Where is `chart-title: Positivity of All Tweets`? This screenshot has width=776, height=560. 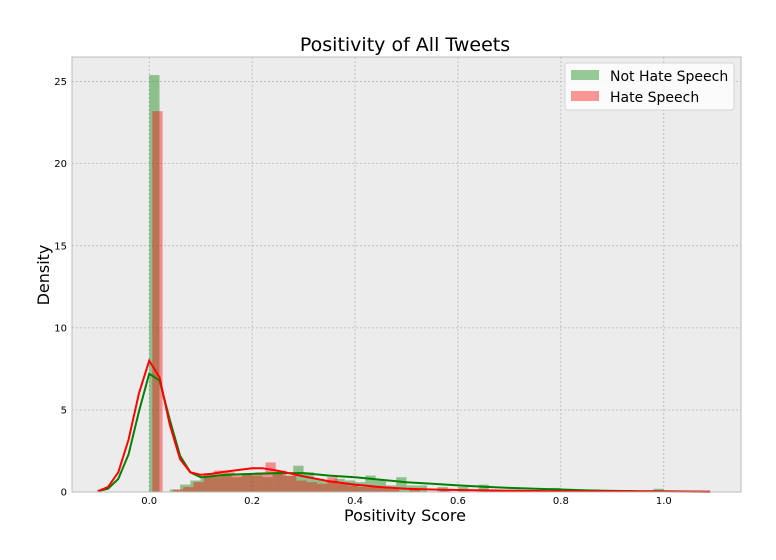
chart-title: Positivity of All Tweets is located at coordinates (405, 45).